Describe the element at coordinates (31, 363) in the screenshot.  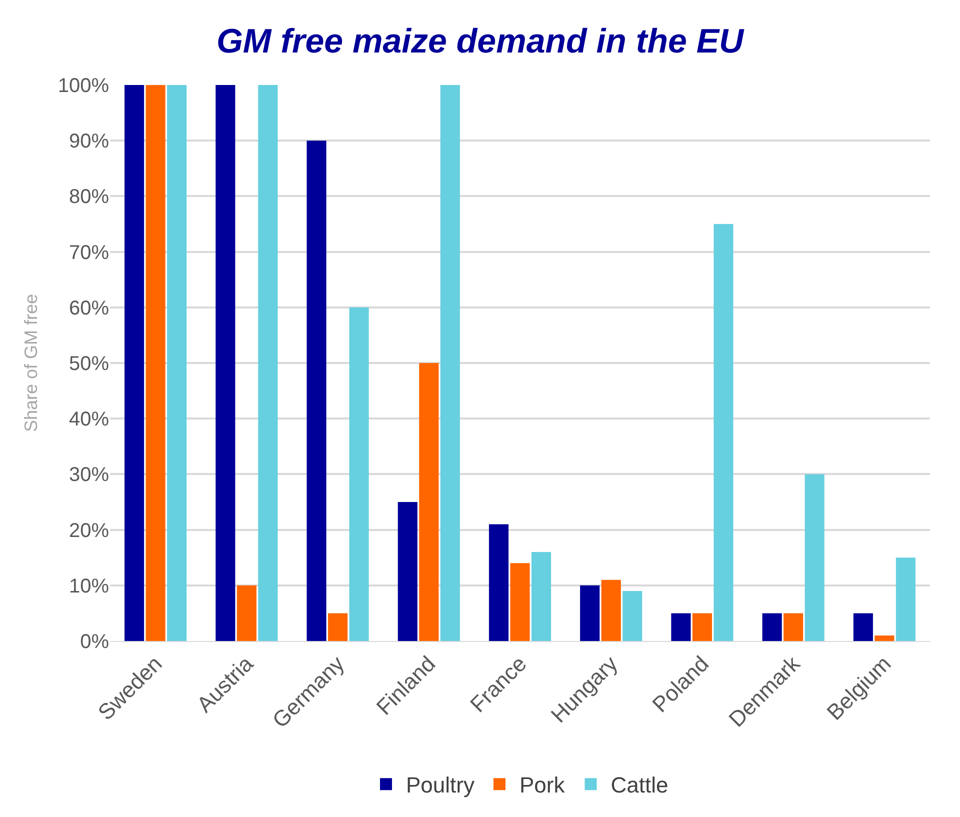
I see `y-axis-title: Share of GM free` at that location.